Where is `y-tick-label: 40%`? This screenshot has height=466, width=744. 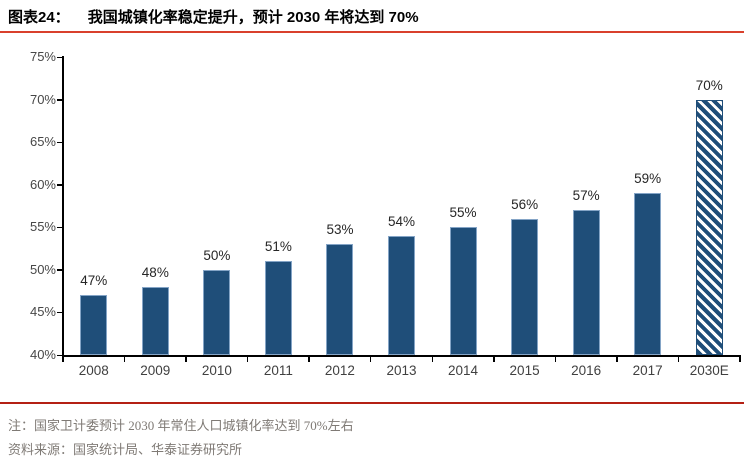
y-tick-label: 40% is located at coordinates (42, 354).